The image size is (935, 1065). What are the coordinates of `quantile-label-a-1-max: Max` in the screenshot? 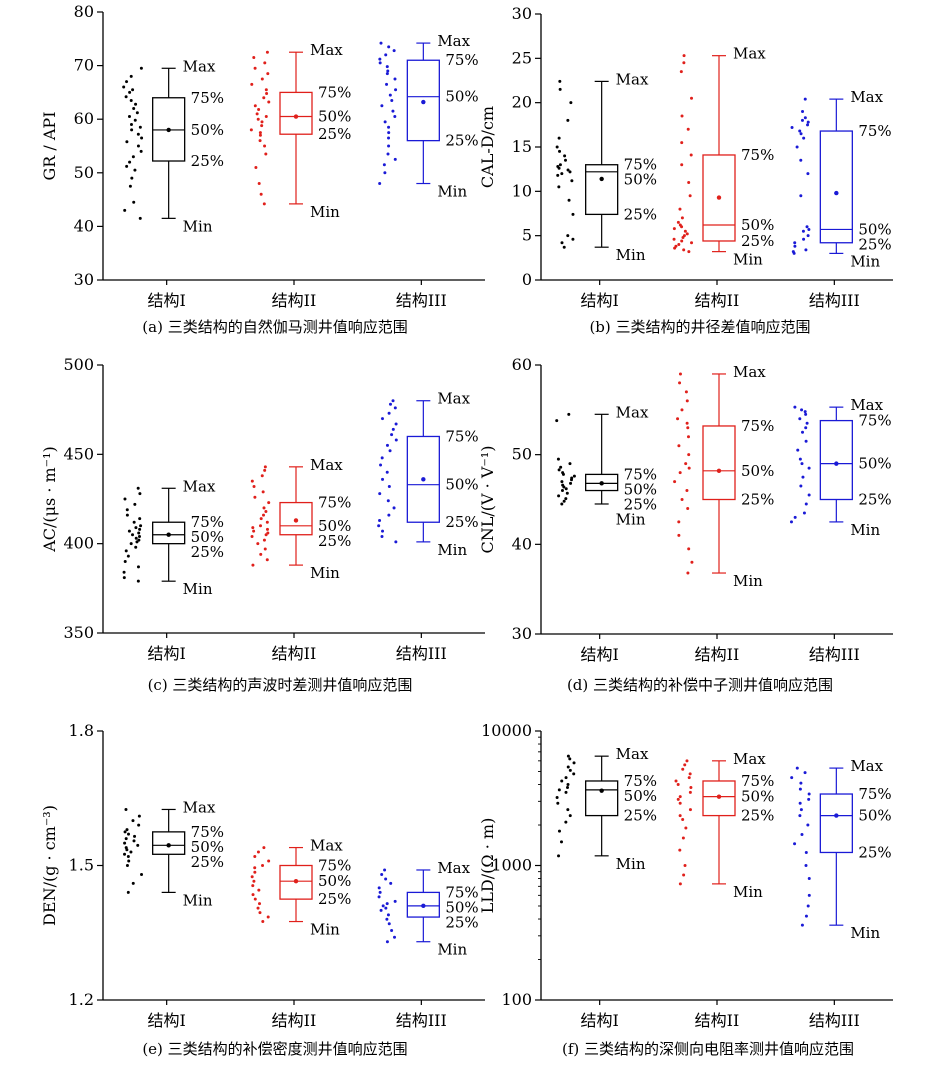 It's located at (326, 50).